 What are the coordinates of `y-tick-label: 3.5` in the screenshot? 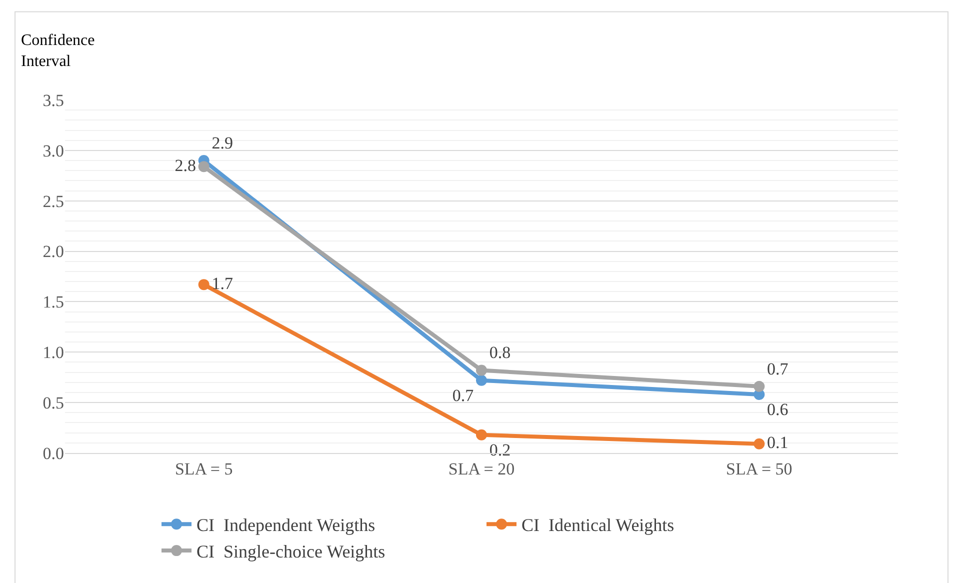 It's located at (53, 100).